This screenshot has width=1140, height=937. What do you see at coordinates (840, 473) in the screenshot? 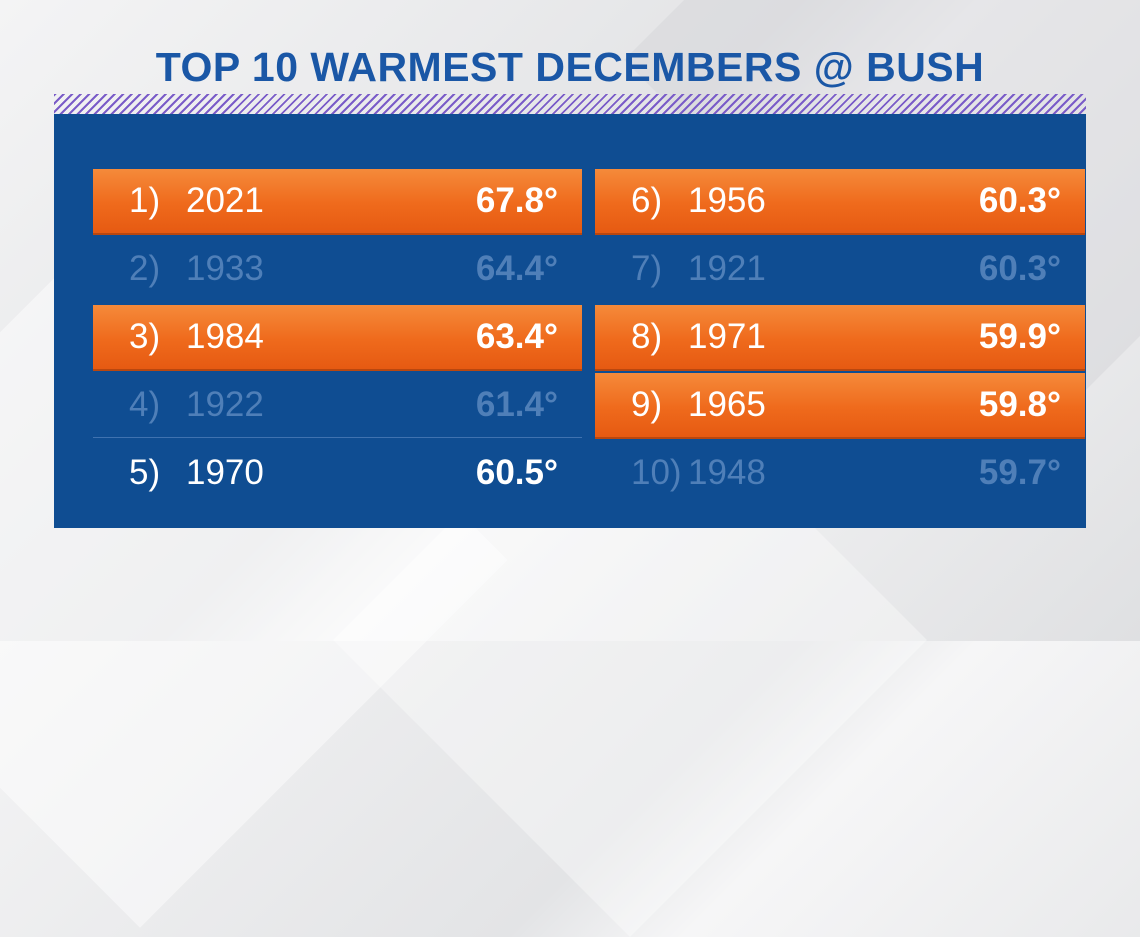
I see `ranking-row-10: 10) 1948 59.7°` at bounding box center [840, 473].